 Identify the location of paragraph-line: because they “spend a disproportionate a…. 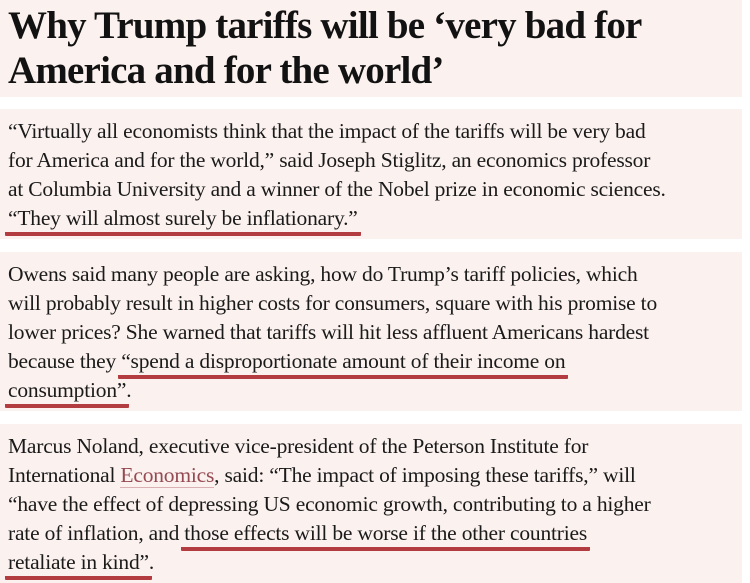
(371, 363).